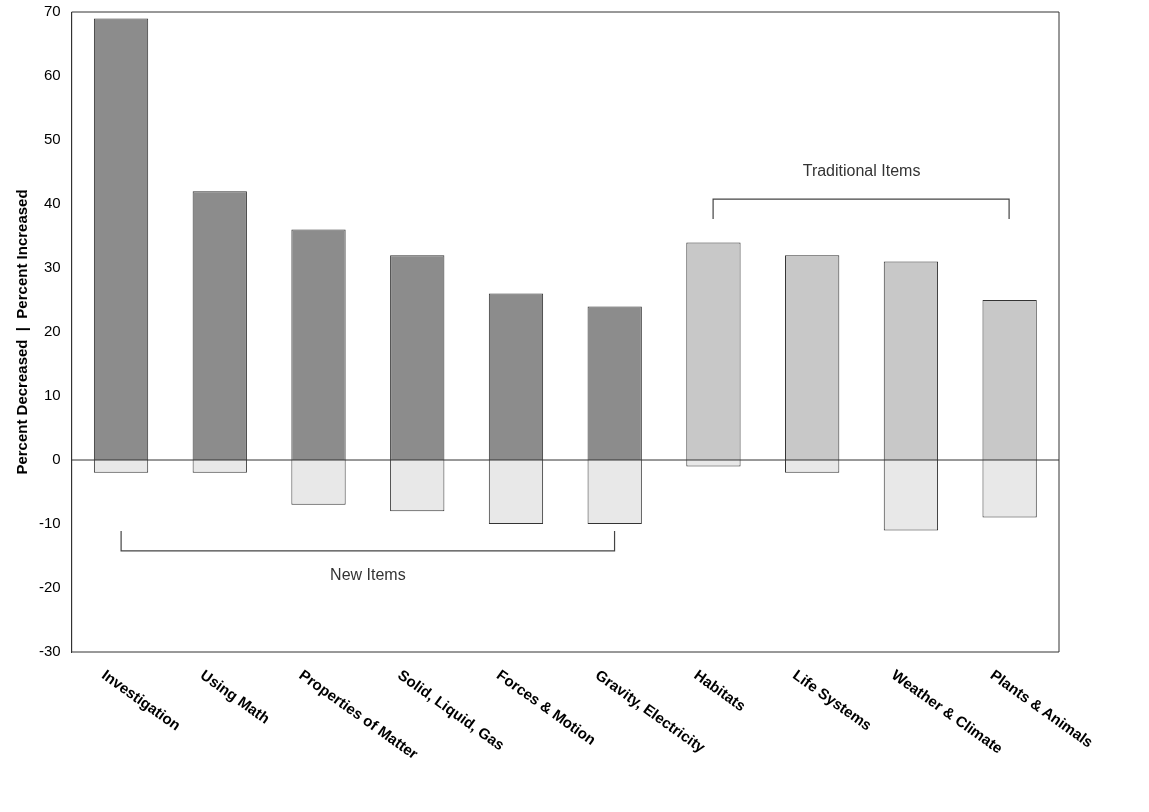  I want to click on annotation: New Items, so click(368, 574).